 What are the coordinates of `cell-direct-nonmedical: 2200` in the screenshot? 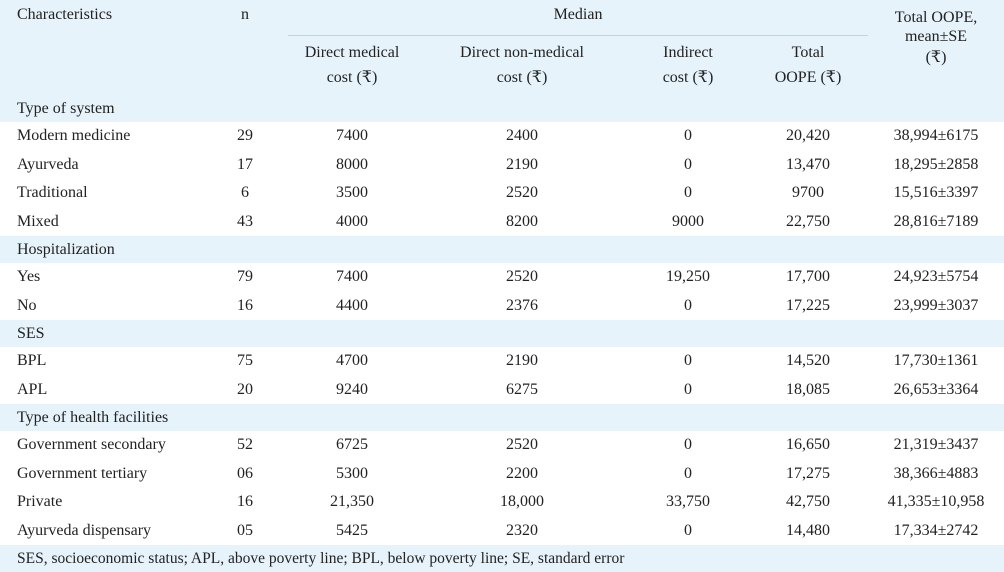 It's located at (522, 473).